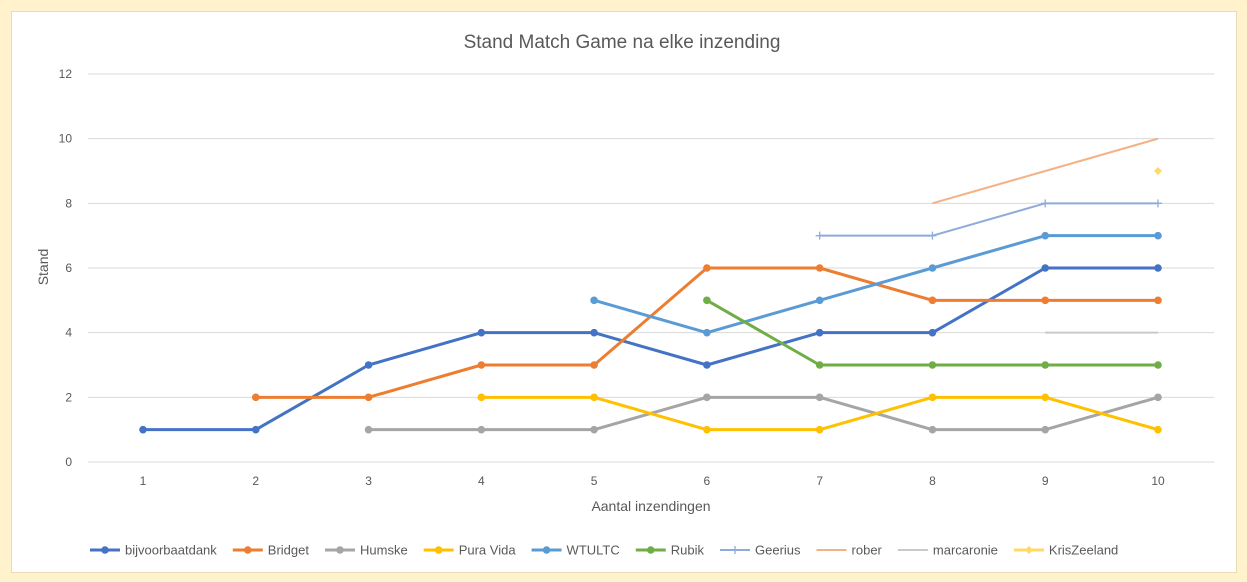 The height and width of the screenshot is (582, 1247). What do you see at coordinates (1158, 481) in the screenshot?
I see `x-tick-label: 10` at bounding box center [1158, 481].